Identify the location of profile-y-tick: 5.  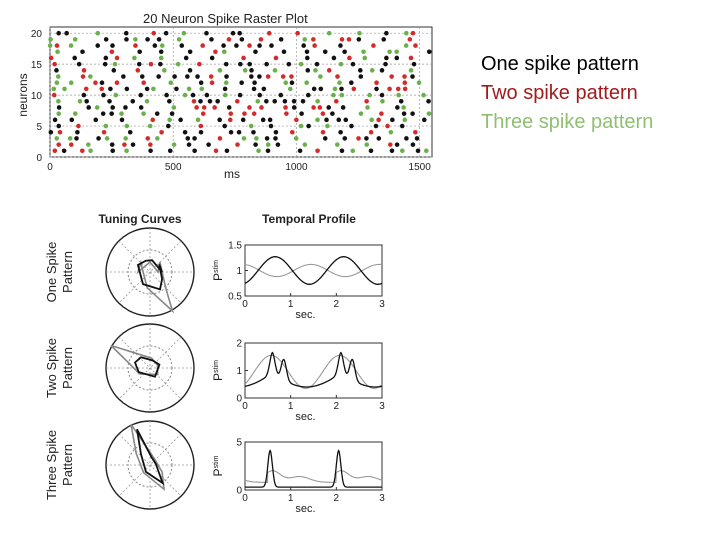
(239, 443).